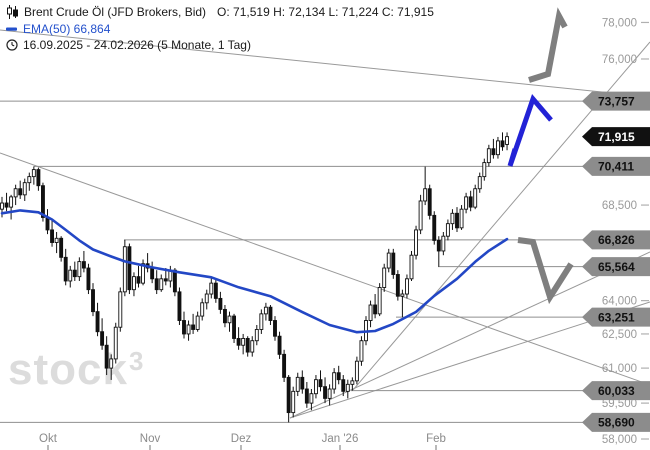  What do you see at coordinates (12, 45) in the screenshot?
I see `clock-icon` at bounding box center [12, 45].